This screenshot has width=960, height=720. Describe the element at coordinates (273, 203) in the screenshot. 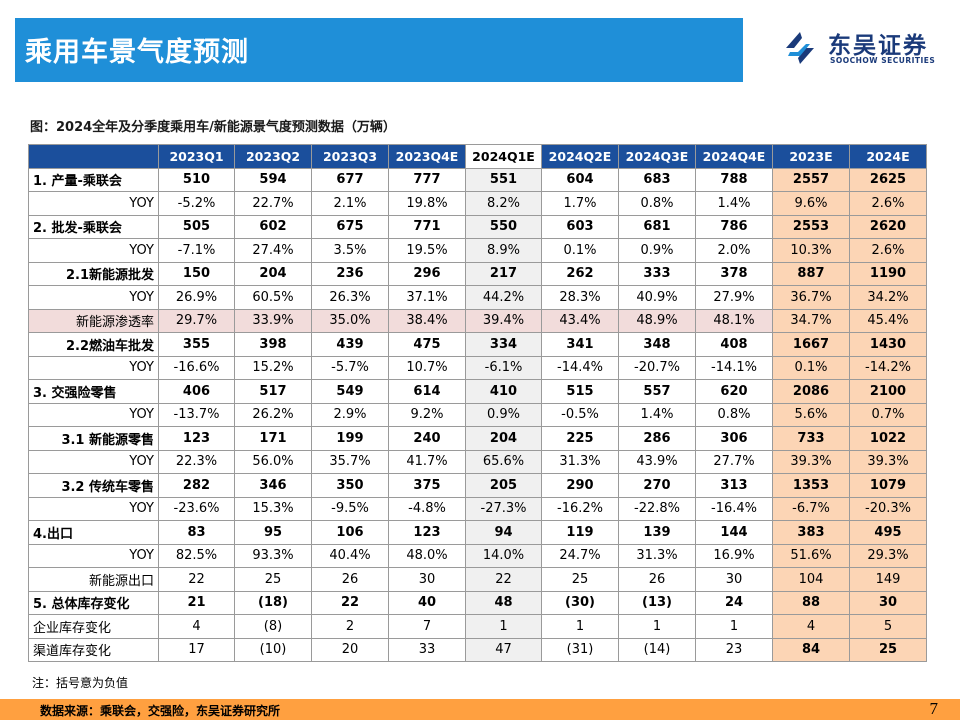

I see `table-cell: 22.7%` at that location.